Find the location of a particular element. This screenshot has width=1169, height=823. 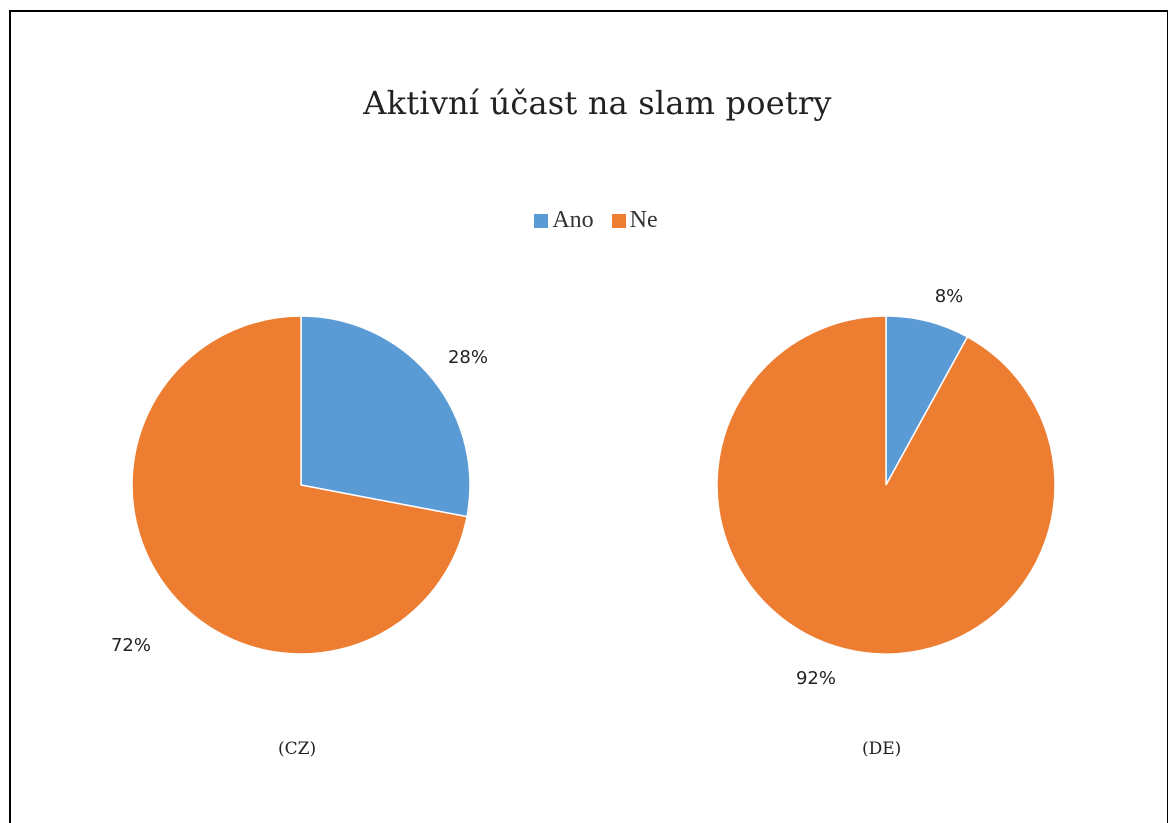

data-label-de-ne: 92% is located at coordinates (816, 678).